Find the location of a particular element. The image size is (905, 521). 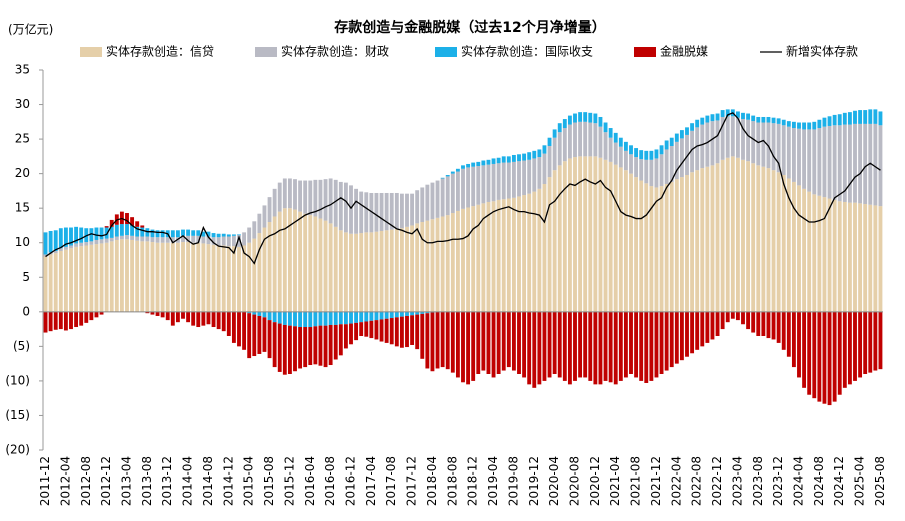

x-tick-label: 2022-08 is located at coordinates (697, 481).